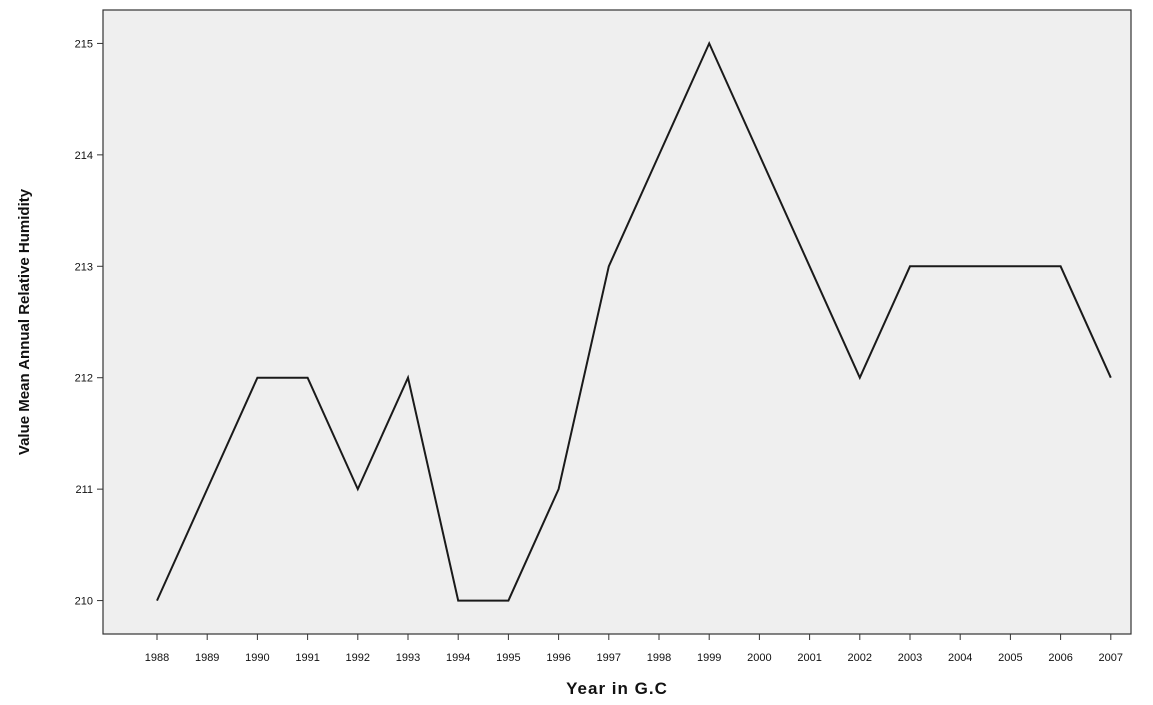  What do you see at coordinates (659, 658) in the screenshot?
I see `x-tick-label: 1998` at bounding box center [659, 658].